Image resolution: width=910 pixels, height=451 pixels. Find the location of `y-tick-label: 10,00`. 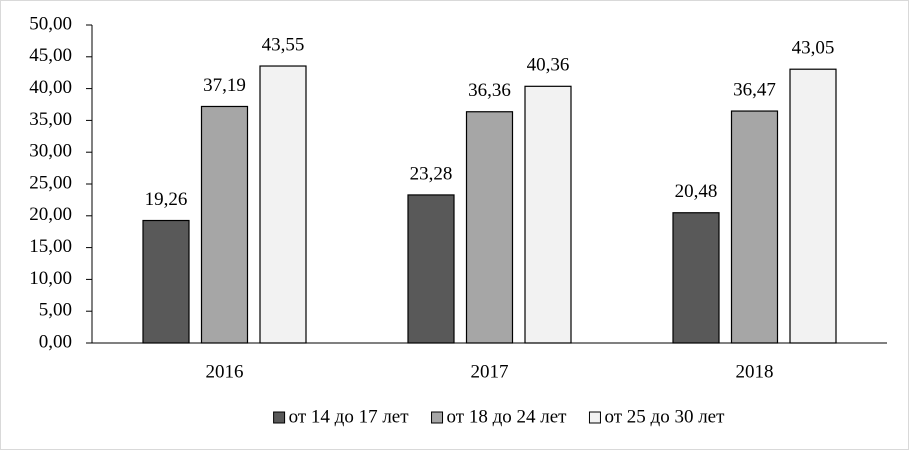

y-tick-label: 10,00 is located at coordinates (50, 278).